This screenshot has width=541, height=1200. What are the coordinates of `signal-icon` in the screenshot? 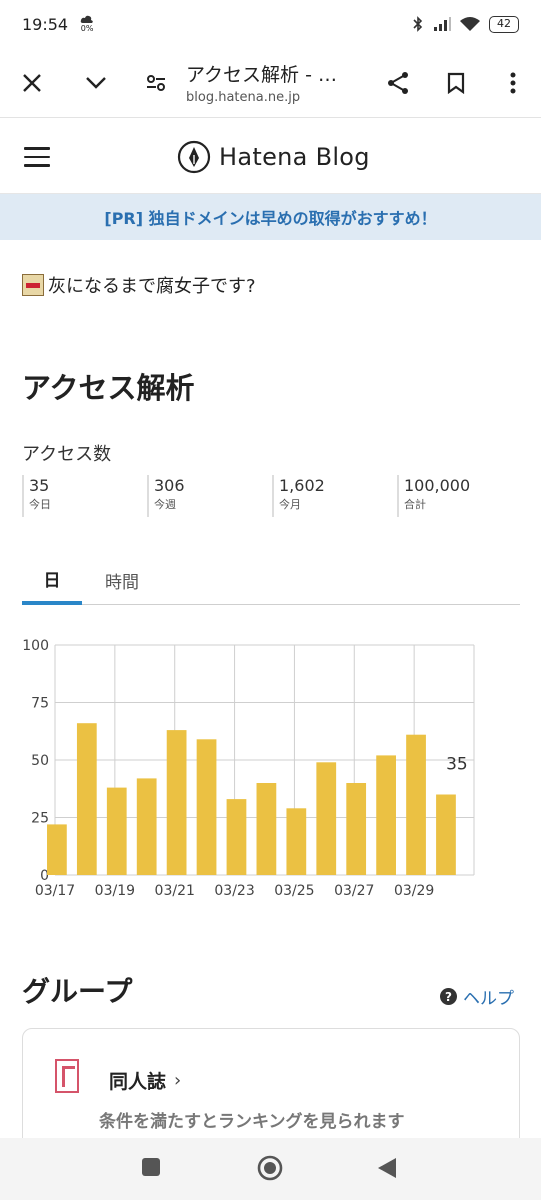 It's located at (442, 24).